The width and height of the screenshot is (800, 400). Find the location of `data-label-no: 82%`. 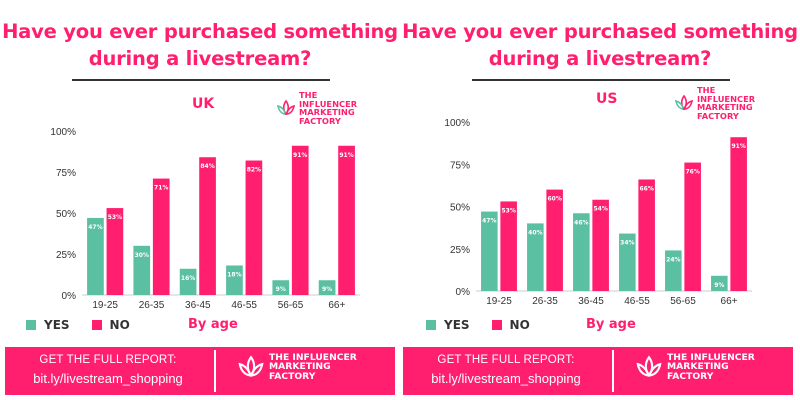

data-label-no: 82% is located at coordinates (254, 170).